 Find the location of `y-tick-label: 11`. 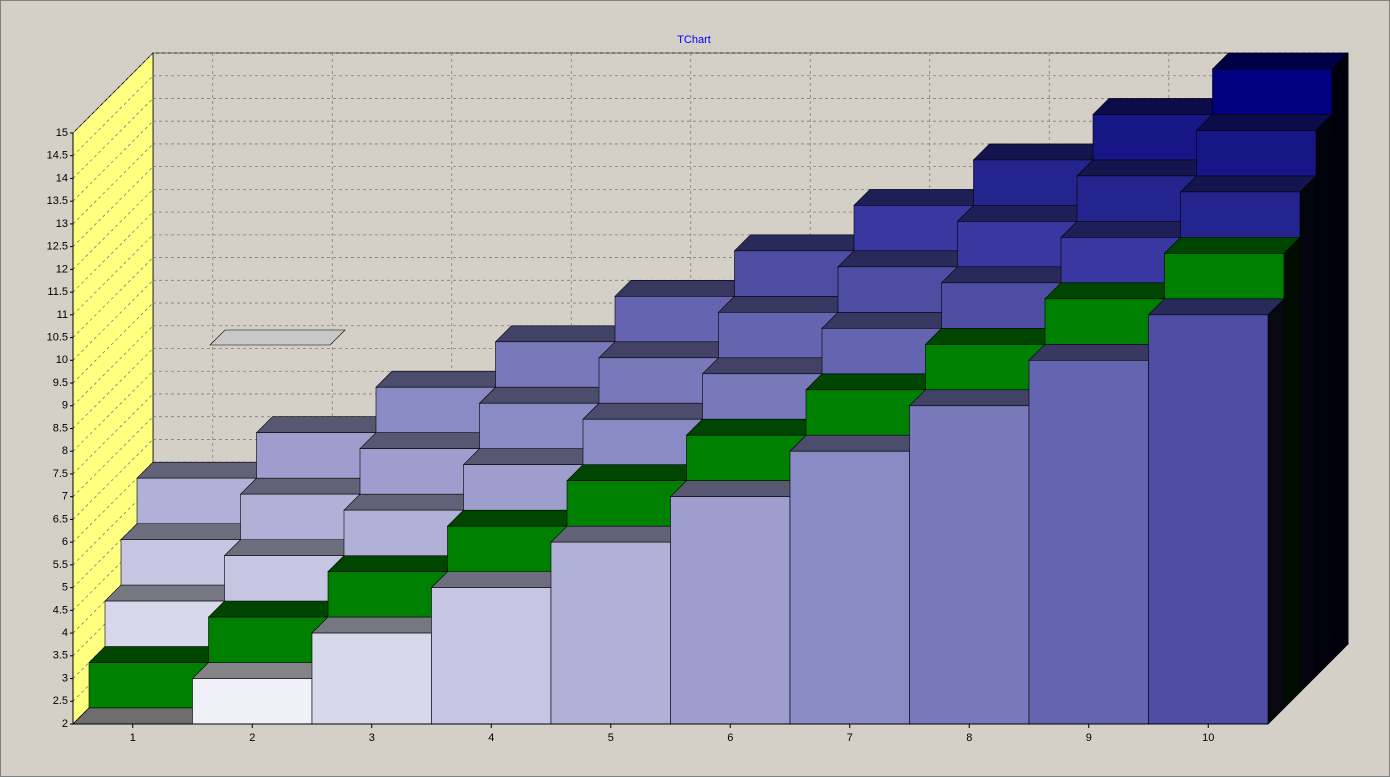

y-tick-label: 11 is located at coordinates (62, 315).